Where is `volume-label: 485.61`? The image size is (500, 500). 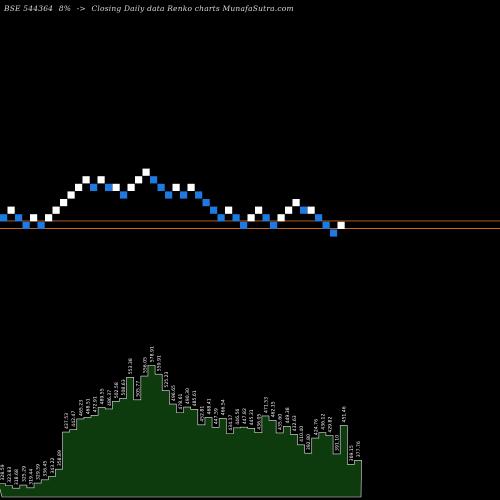 volume-label: 485.61 is located at coordinates (195, 398).